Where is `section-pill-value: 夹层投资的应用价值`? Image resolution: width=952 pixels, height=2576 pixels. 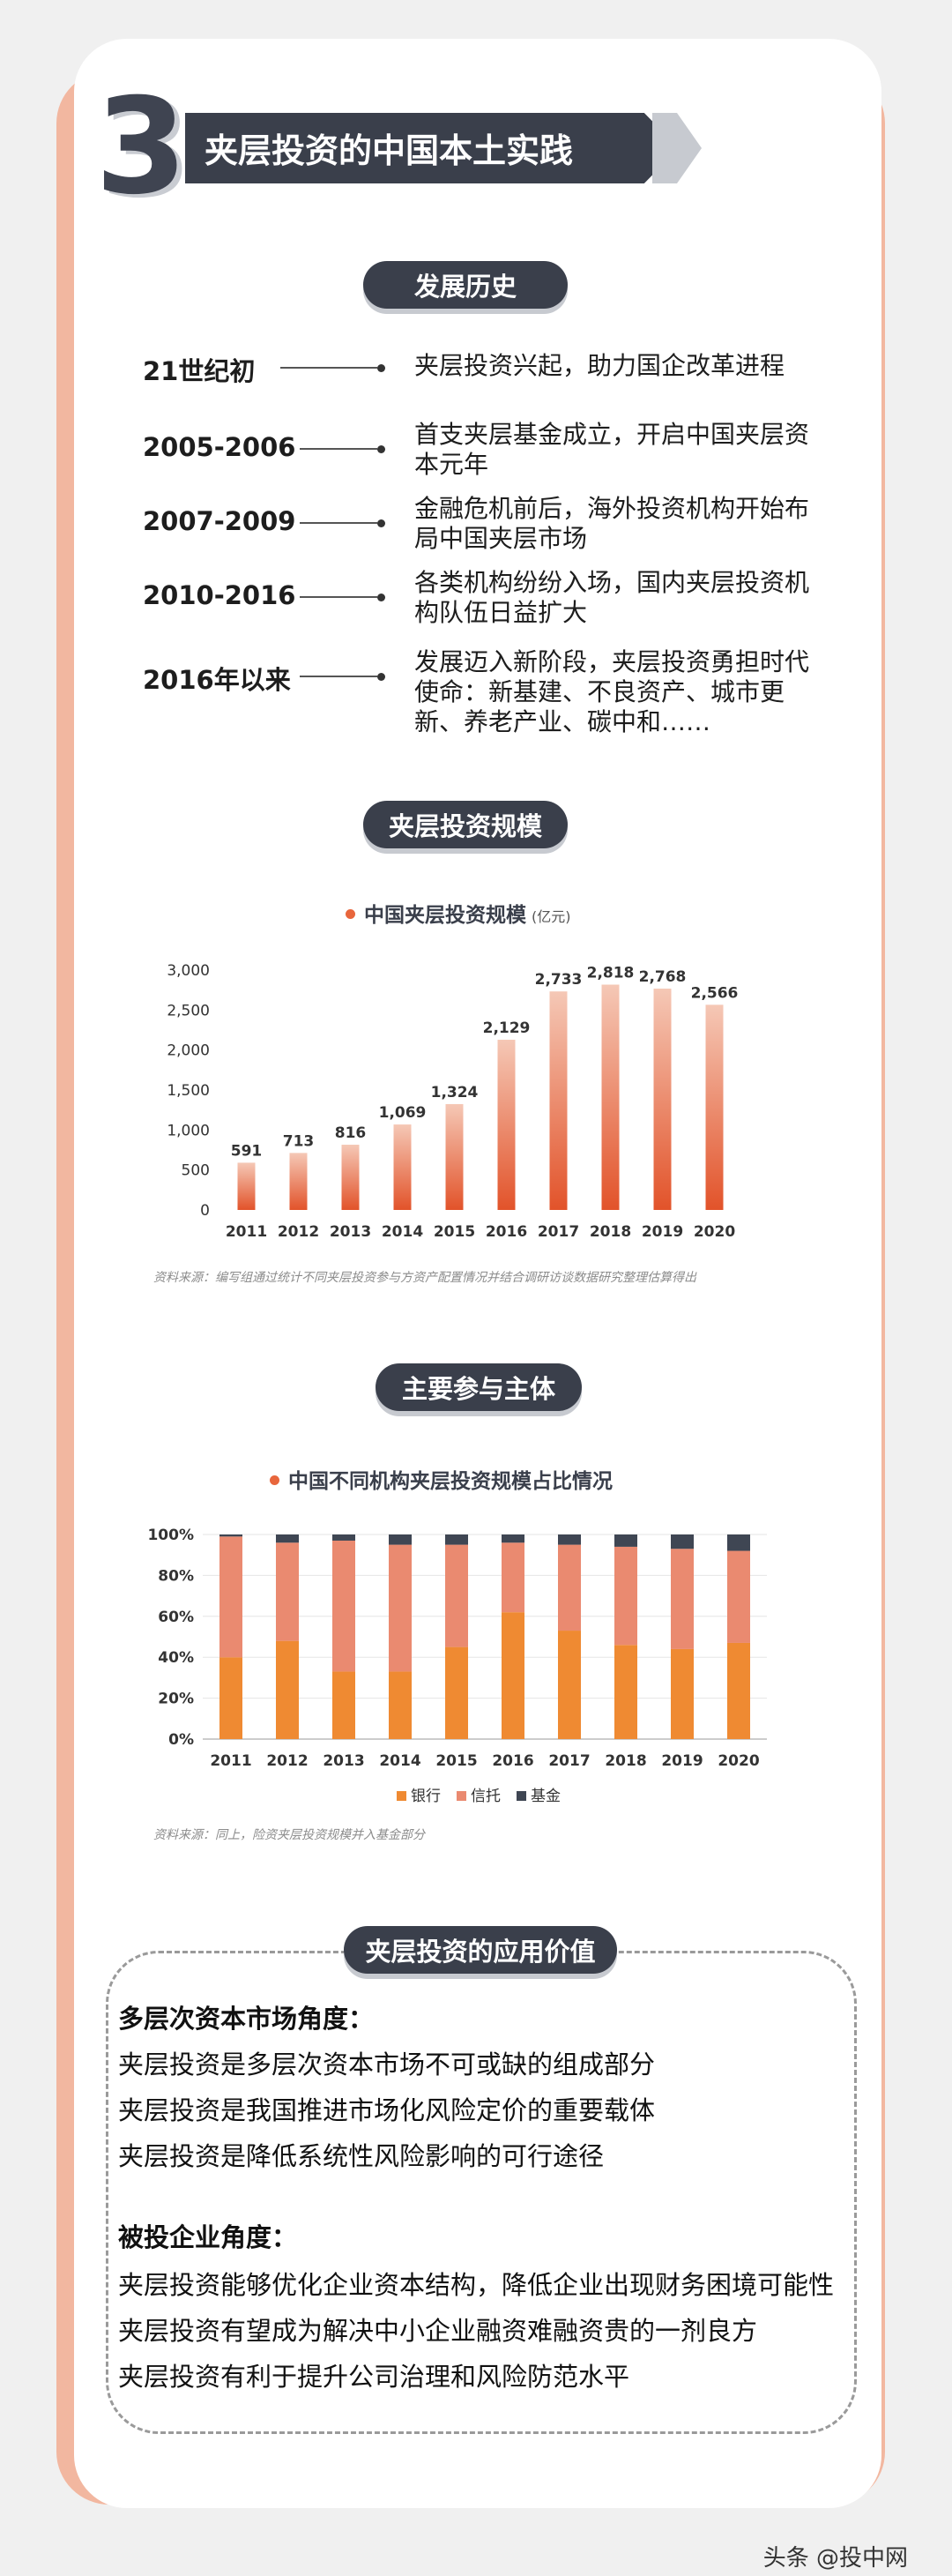
section-pill-value: 夹层投资的应用价值 is located at coordinates (480, 1950).